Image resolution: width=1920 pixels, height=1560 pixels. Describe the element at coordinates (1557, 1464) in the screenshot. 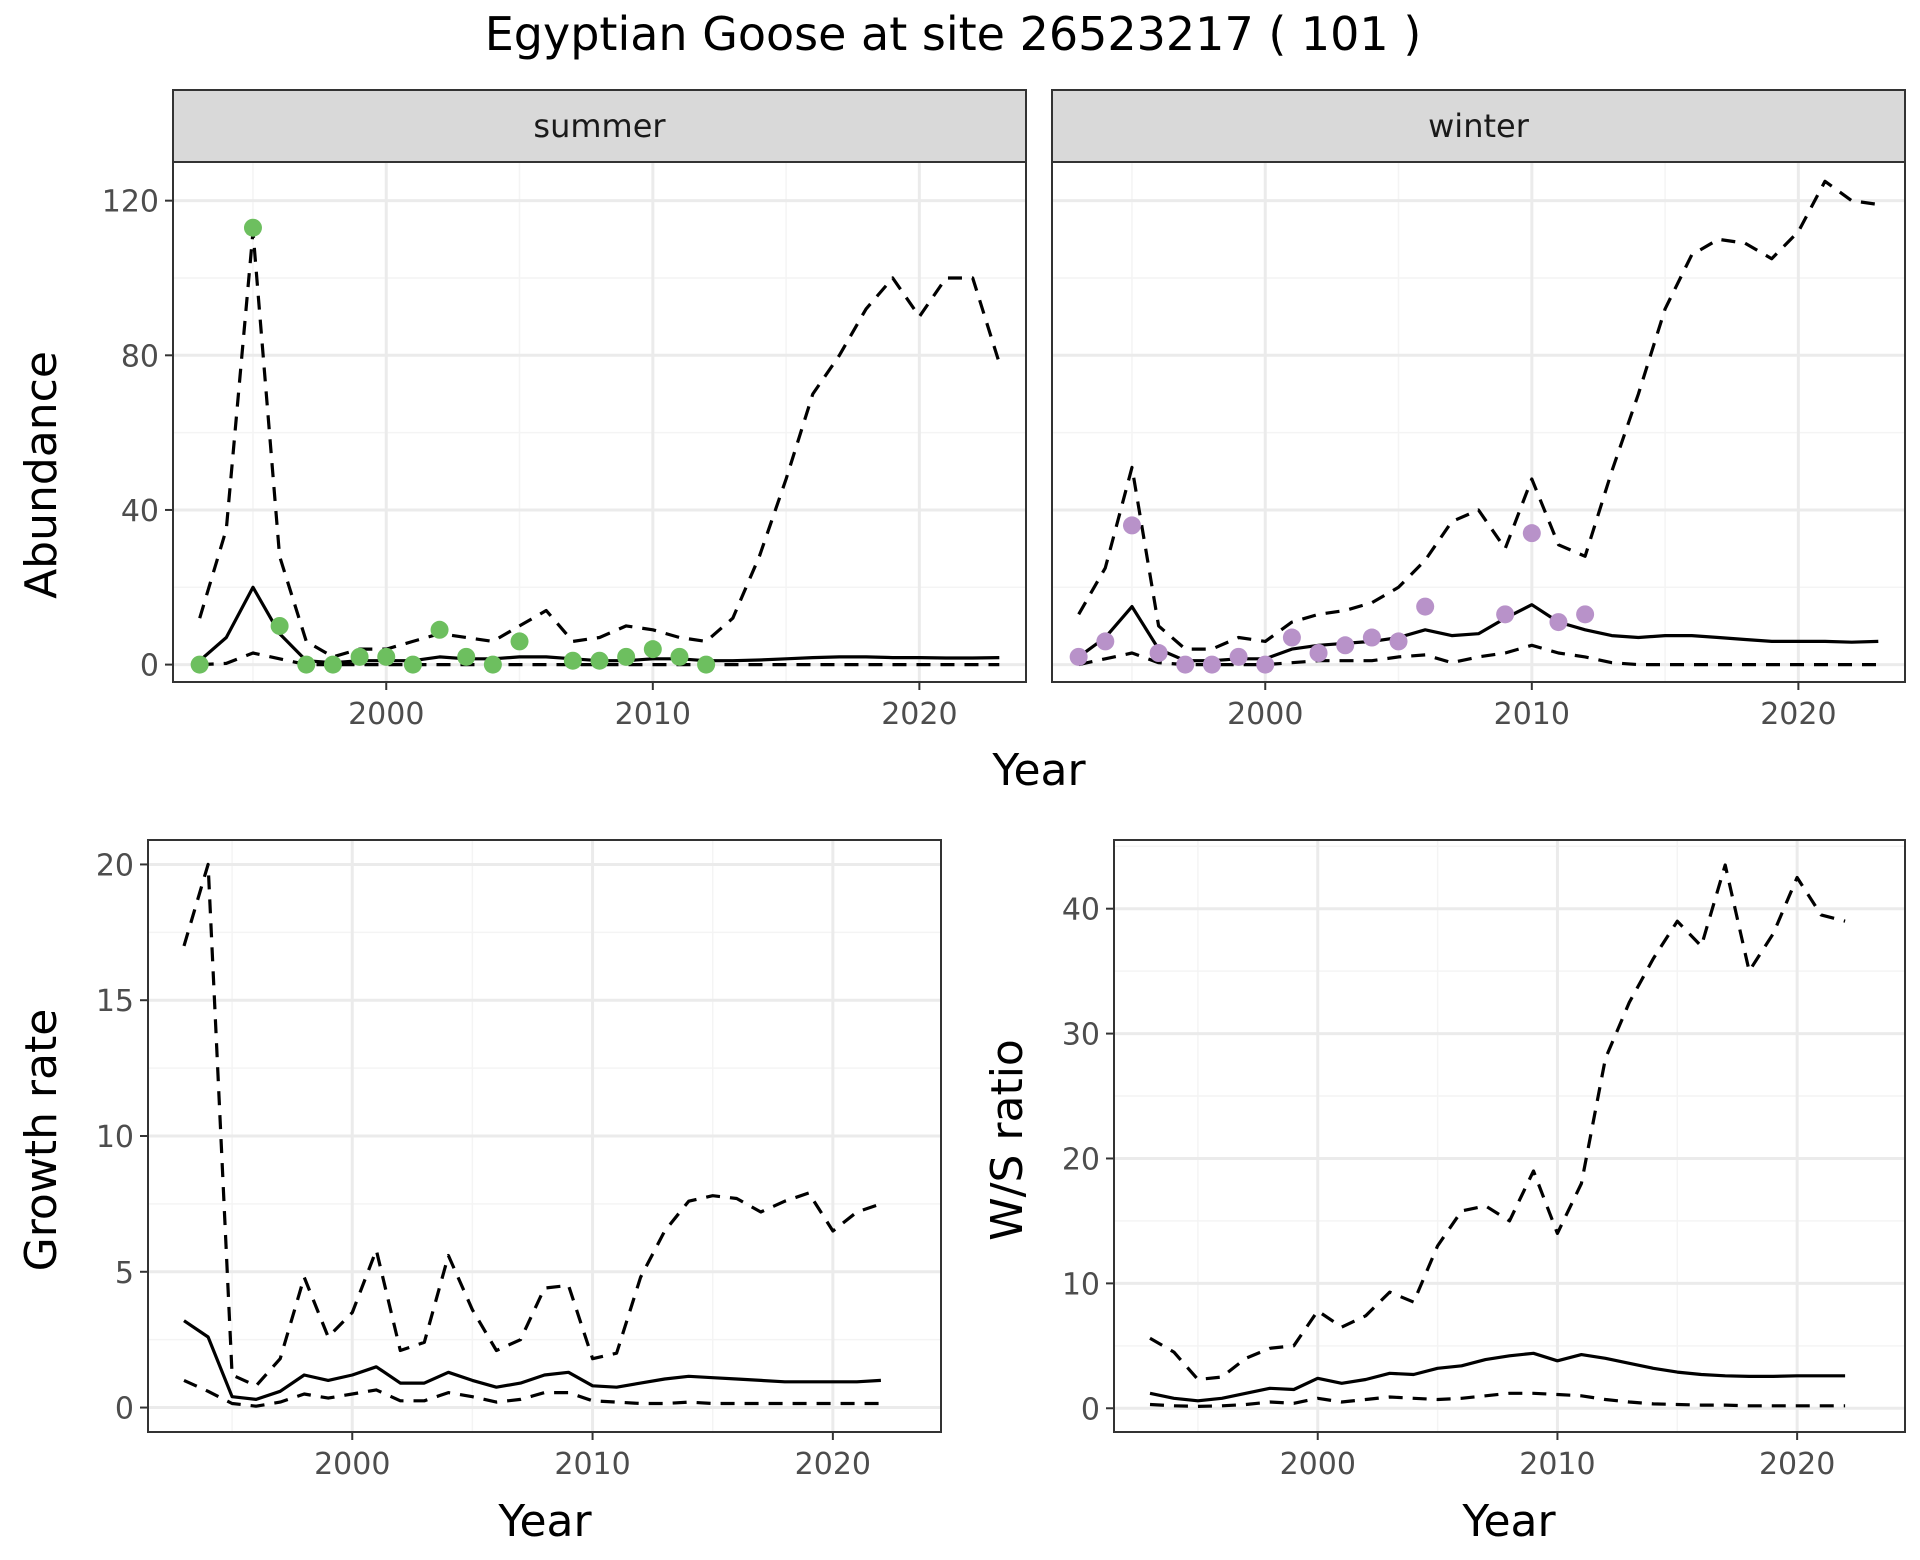

I see `p3-x-tick-label-1: 2010` at that location.